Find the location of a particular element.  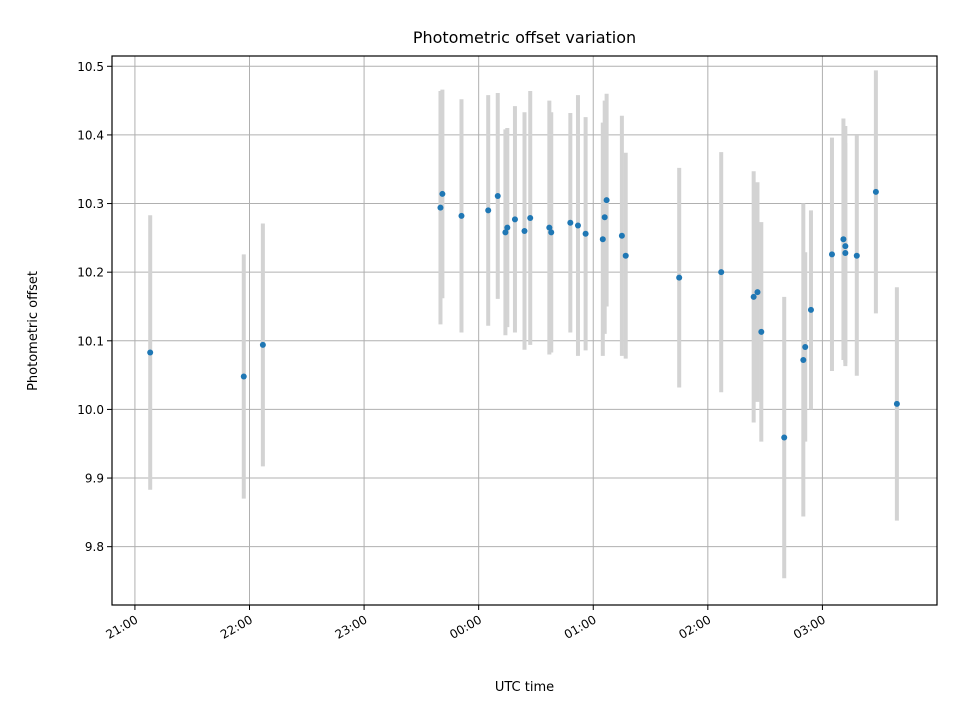

y-tick-label: 9.9 is located at coordinates (94, 479).